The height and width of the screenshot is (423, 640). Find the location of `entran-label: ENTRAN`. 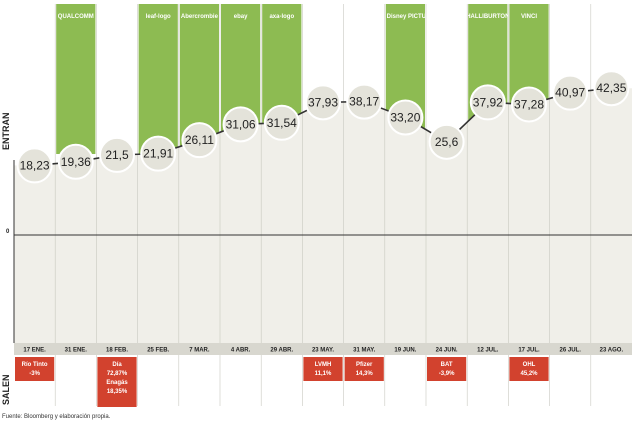

entran-label: ENTRAN is located at coordinates (6, 132).